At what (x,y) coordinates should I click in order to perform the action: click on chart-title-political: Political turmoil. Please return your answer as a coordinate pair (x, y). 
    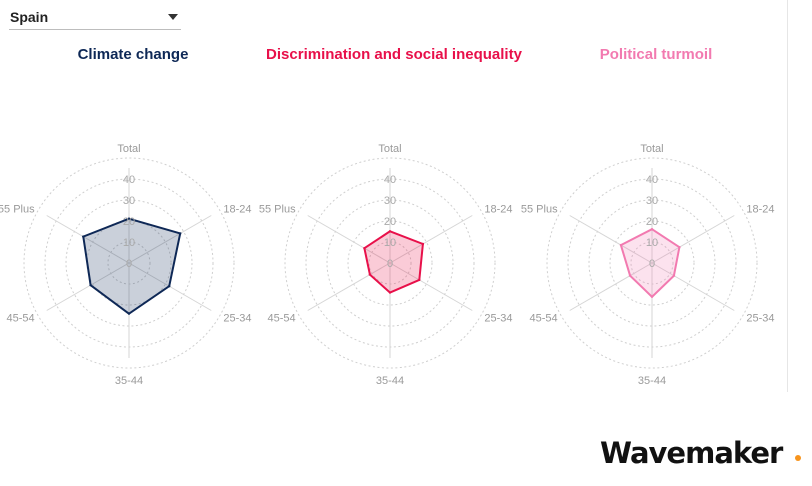
    Looking at the image, I should click on (656, 54).